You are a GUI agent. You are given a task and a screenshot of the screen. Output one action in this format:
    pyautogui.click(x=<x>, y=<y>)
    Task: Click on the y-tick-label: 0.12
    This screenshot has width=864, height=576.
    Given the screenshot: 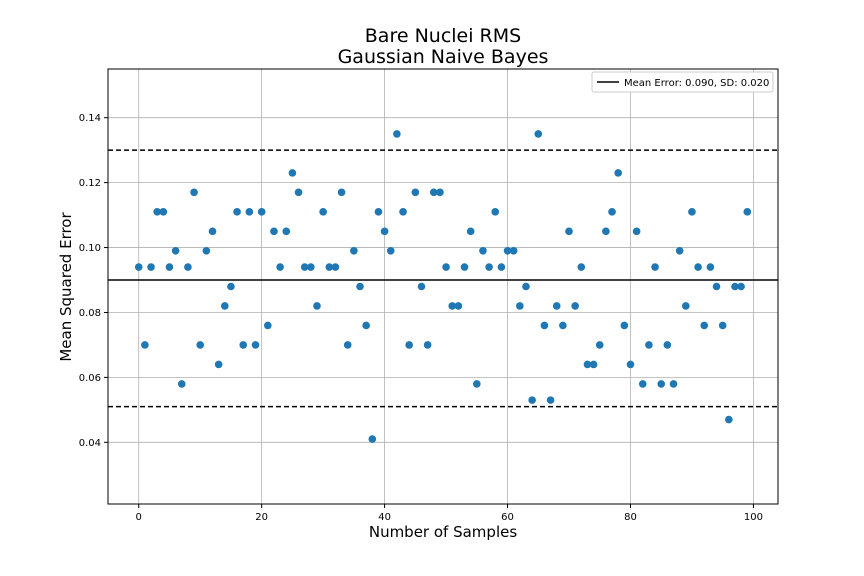 What is the action you would take?
    pyautogui.click(x=90, y=183)
    